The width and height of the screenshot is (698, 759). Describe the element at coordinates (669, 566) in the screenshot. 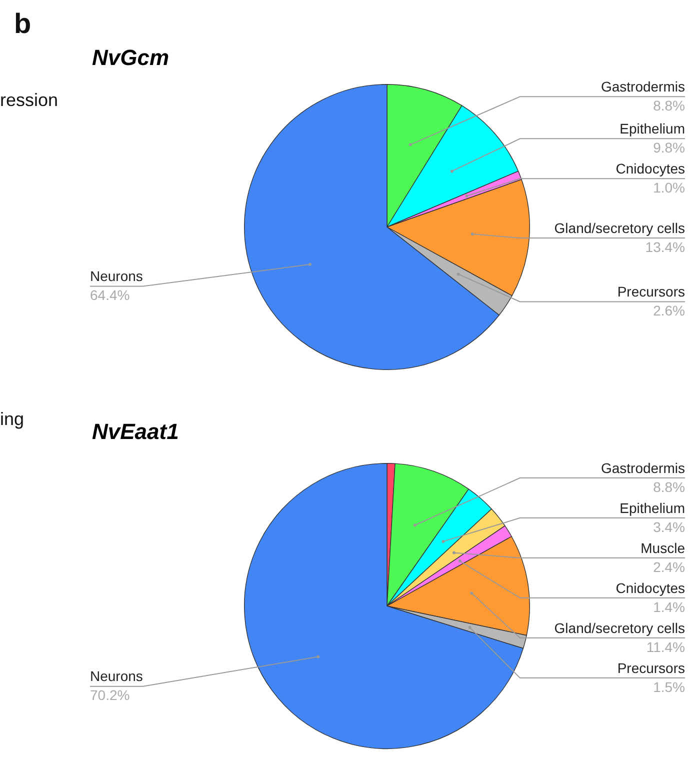

I see `data-label: 2.4%` at that location.